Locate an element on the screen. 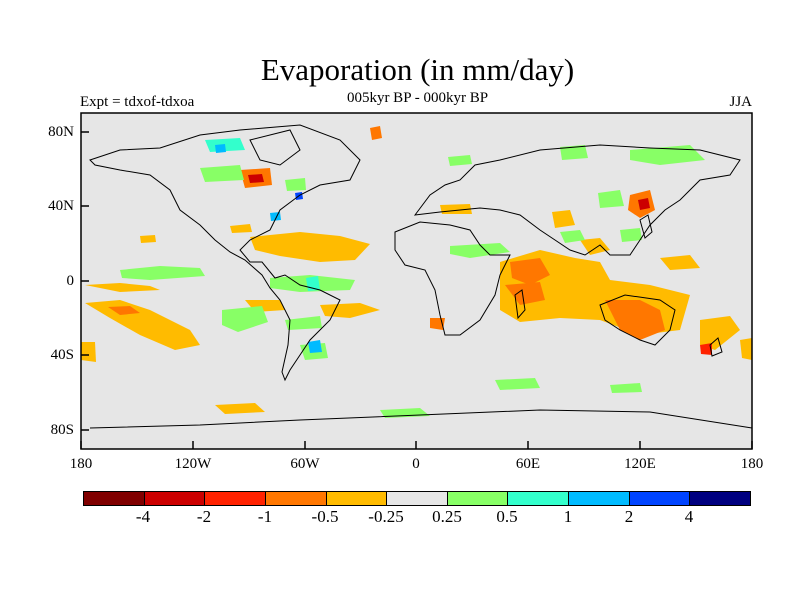 This screenshot has width=800, height=600. lat-label-0: 0 is located at coordinates (70, 281).